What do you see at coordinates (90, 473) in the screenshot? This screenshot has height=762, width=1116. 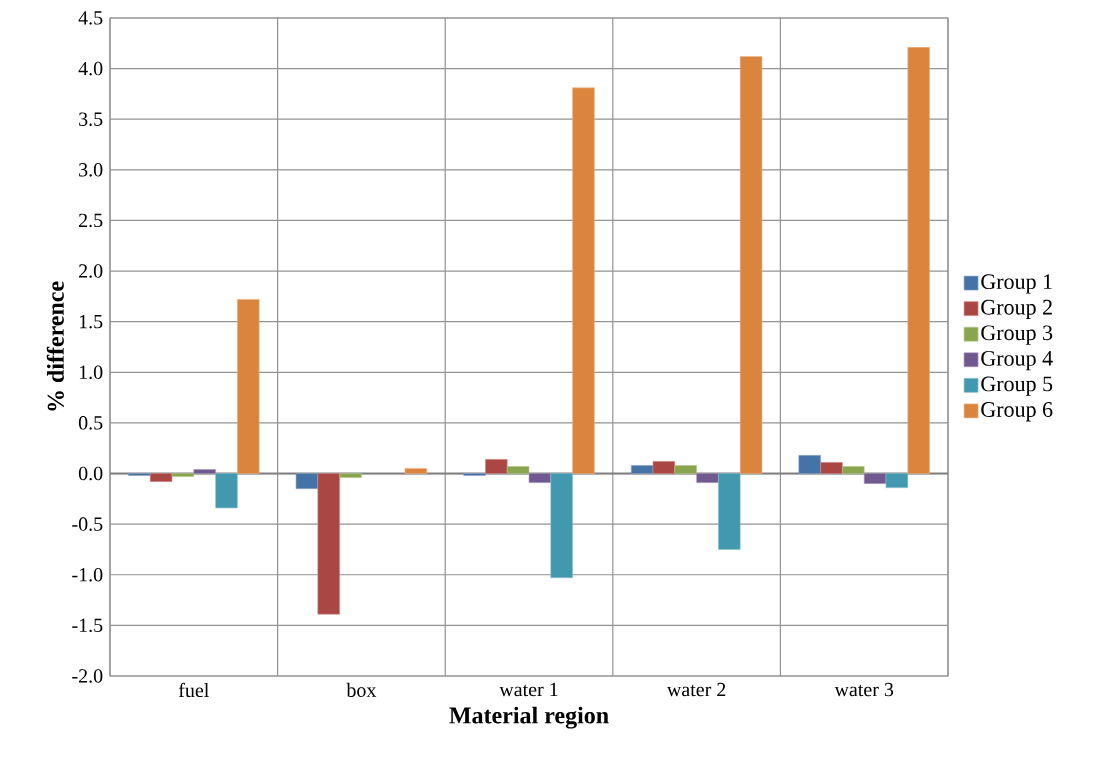 I see `y-tick-label: 0.0` at bounding box center [90, 473].